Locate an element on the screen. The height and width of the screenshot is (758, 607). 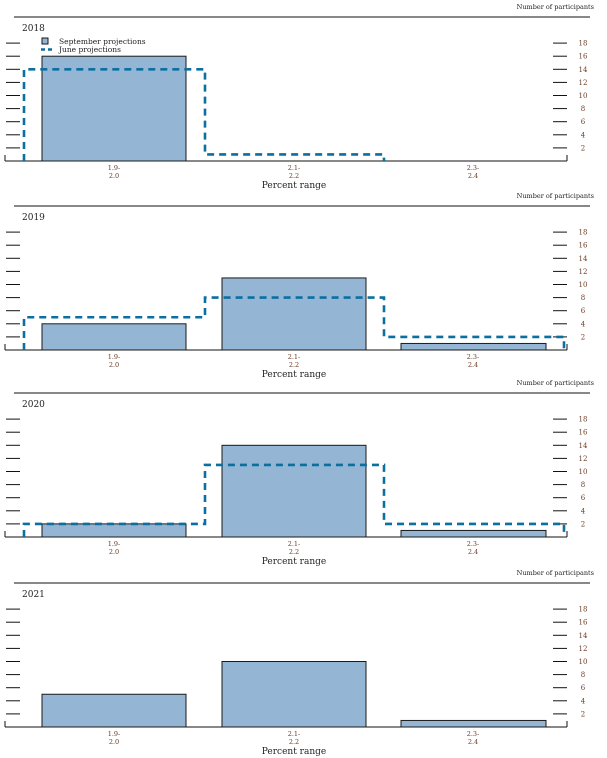
panel-title: 2020 is located at coordinates (33, 405).